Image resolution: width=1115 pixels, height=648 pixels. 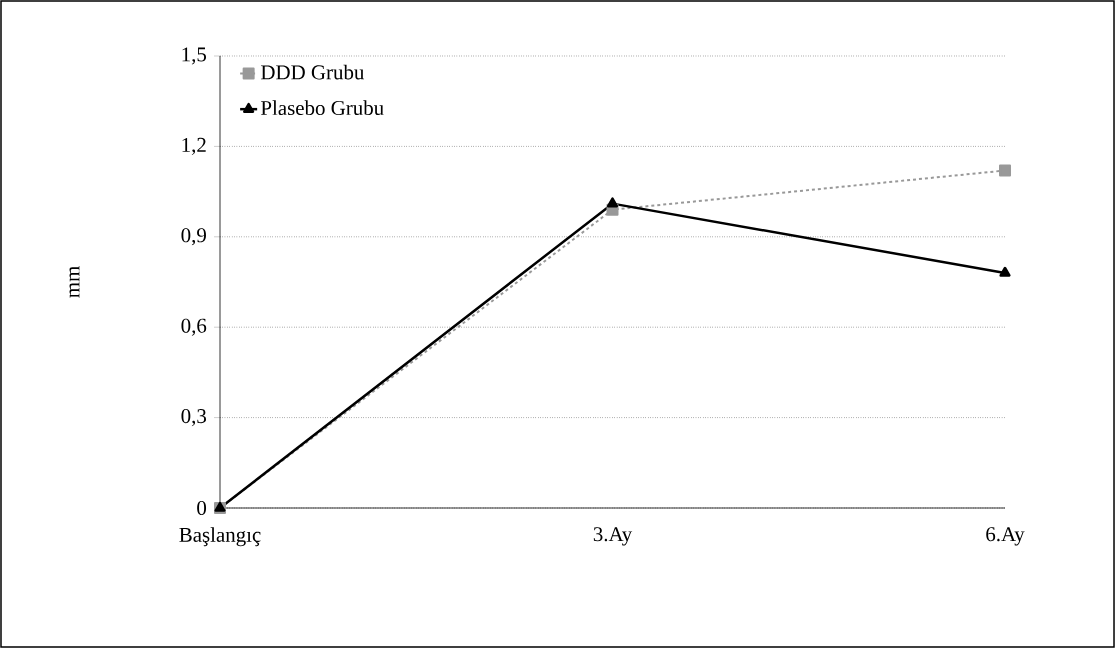 What do you see at coordinates (194, 327) in the screenshot?
I see `y-tick-label: 0,6` at bounding box center [194, 327].